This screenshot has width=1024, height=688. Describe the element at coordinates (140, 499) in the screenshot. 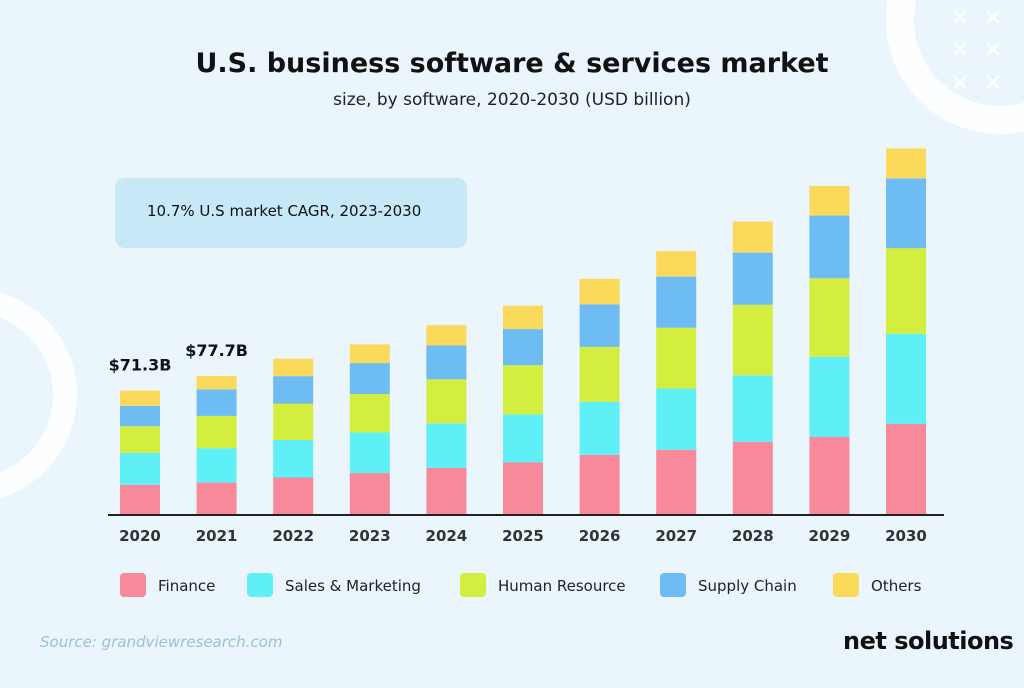

I see `bar-segment-finance-2020` at that location.